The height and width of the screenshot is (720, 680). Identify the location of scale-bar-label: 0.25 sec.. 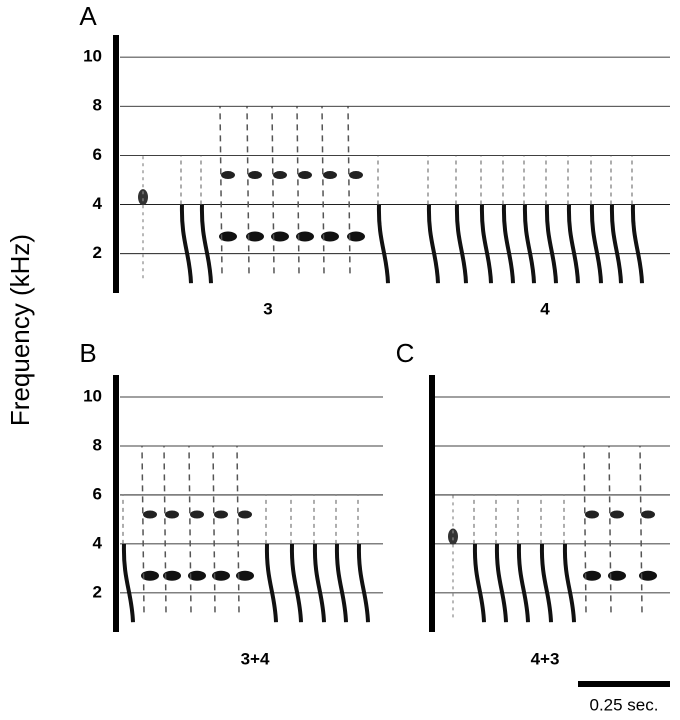
(624, 704).